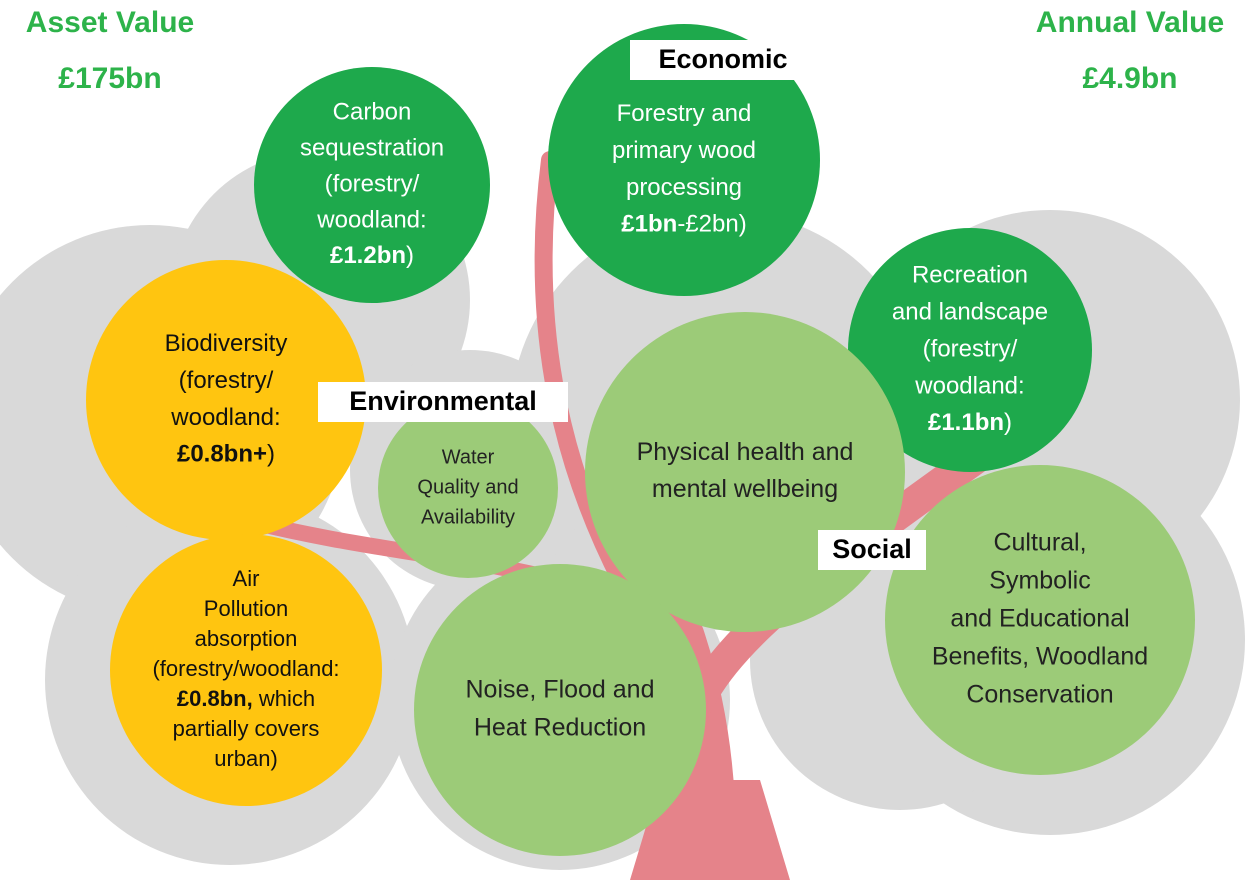 This screenshot has height=880, width=1249. Describe the element at coordinates (684, 150) in the screenshot. I see `node-text: primary wood` at that location.